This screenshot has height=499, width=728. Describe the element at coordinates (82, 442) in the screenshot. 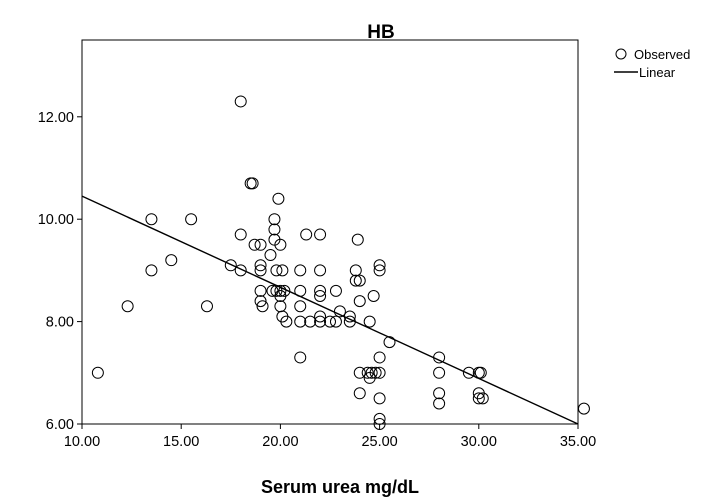

I see `x-tick-label: 10.00` at that location.